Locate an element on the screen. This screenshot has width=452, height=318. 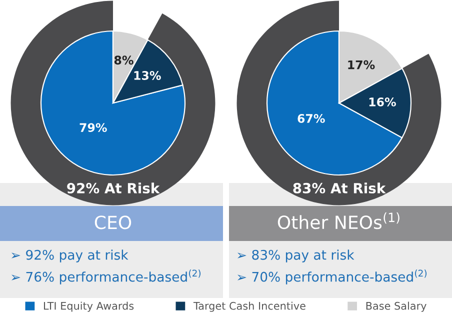
text: ➢ 76% performance-based$^{(2)}$ is located at coordinates (106, 277).